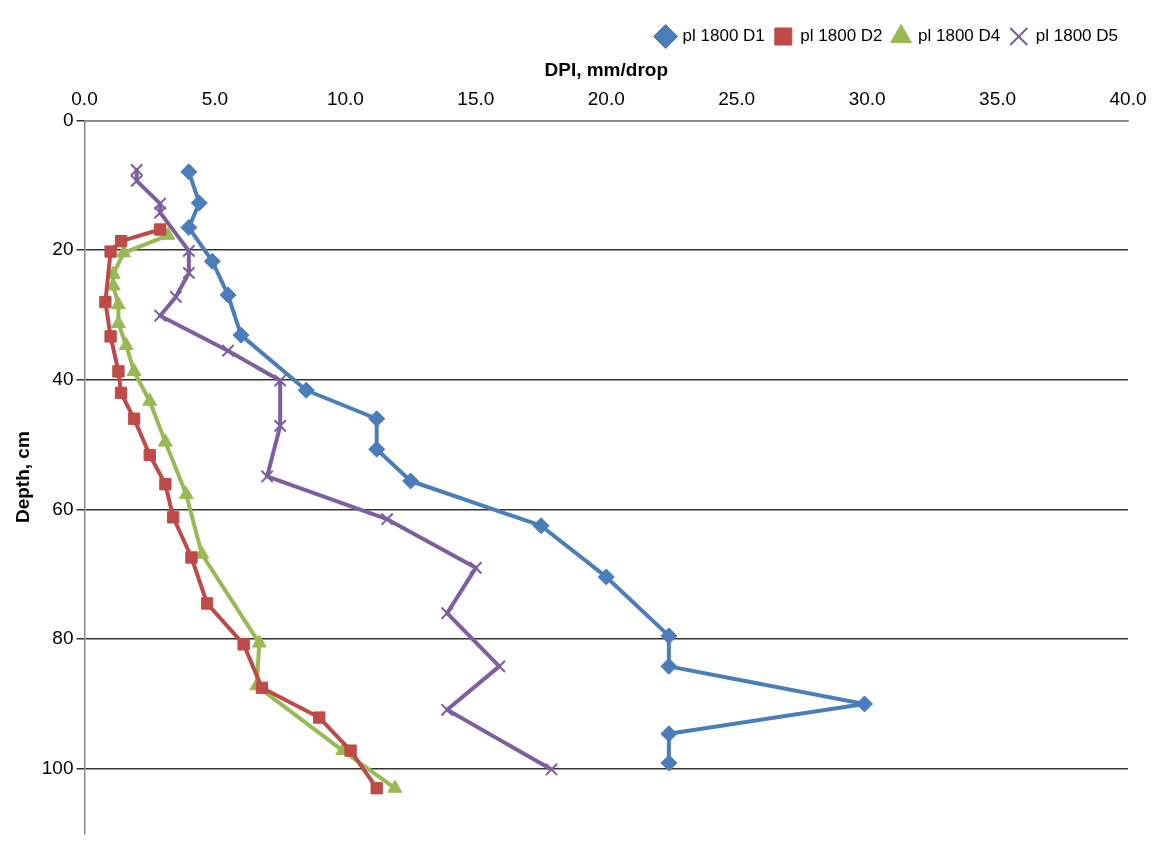 This screenshot has height=860, width=1167. What do you see at coordinates (63, 379) in the screenshot?
I see `y-tick-label: 40` at bounding box center [63, 379].